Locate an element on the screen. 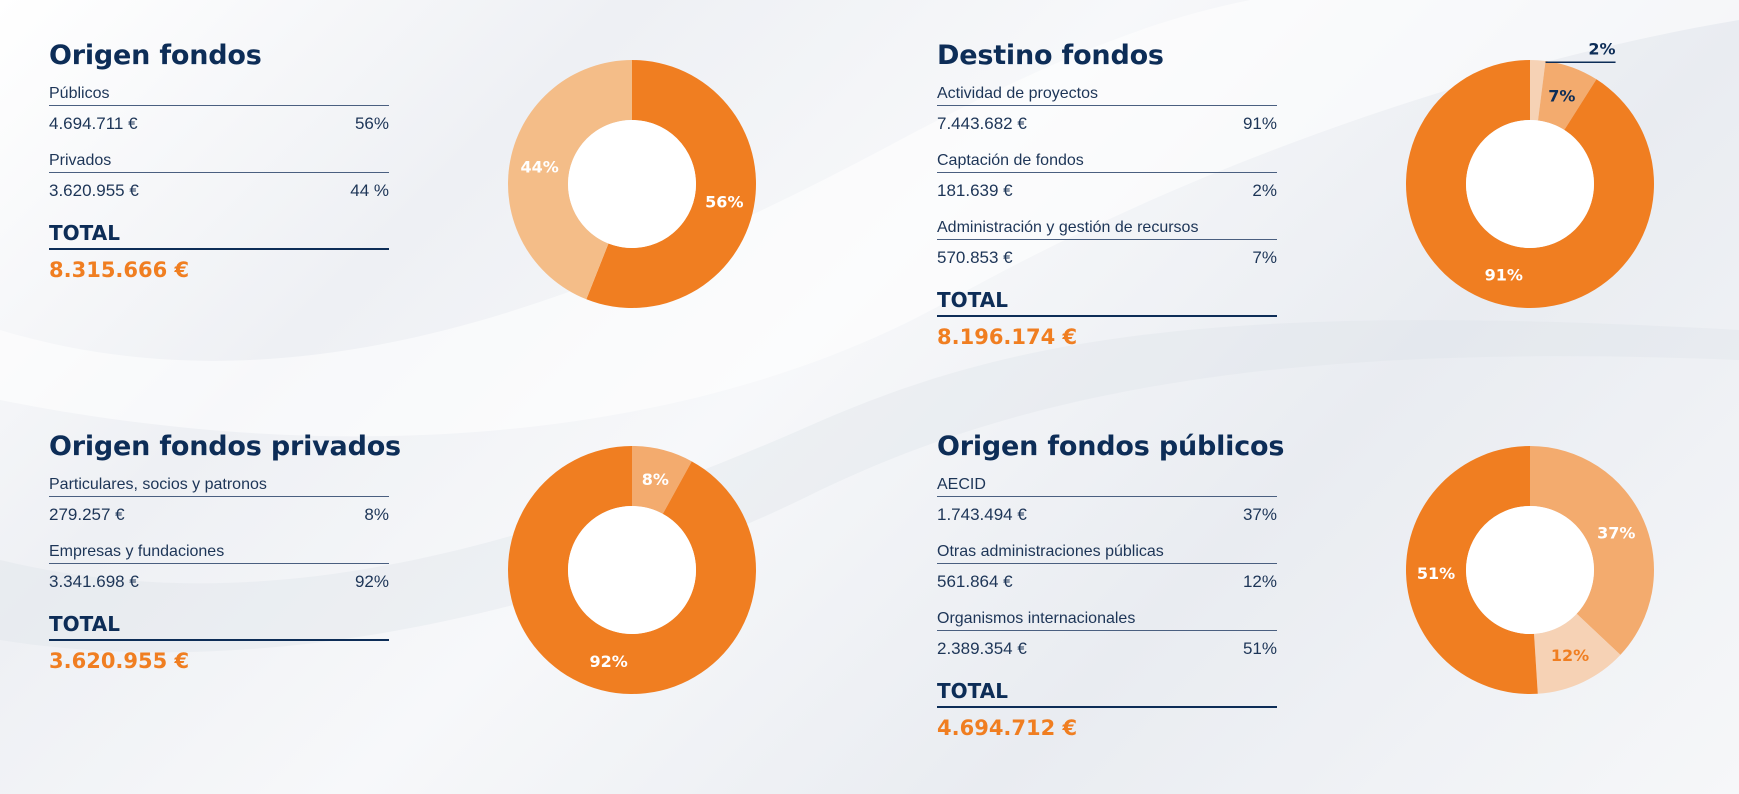  row-percent: 7% is located at coordinates (1264, 257).